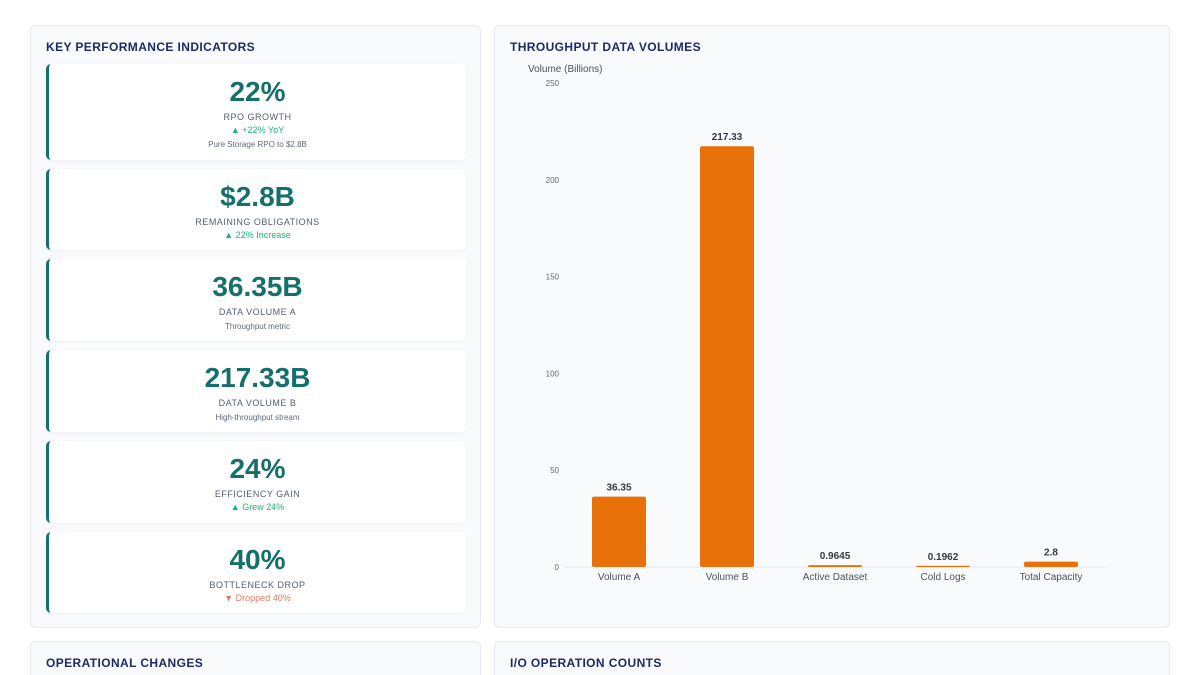  I want to click on kpi-card-efficiency-gain: 24% EFFICIENCY GAIN ▲ Grew 24%, so click(256, 482).